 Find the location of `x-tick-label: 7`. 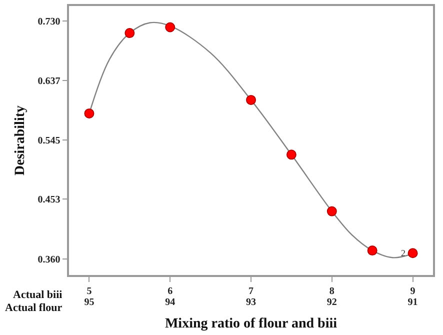

x-tick-label: 7 is located at coordinates (251, 291).